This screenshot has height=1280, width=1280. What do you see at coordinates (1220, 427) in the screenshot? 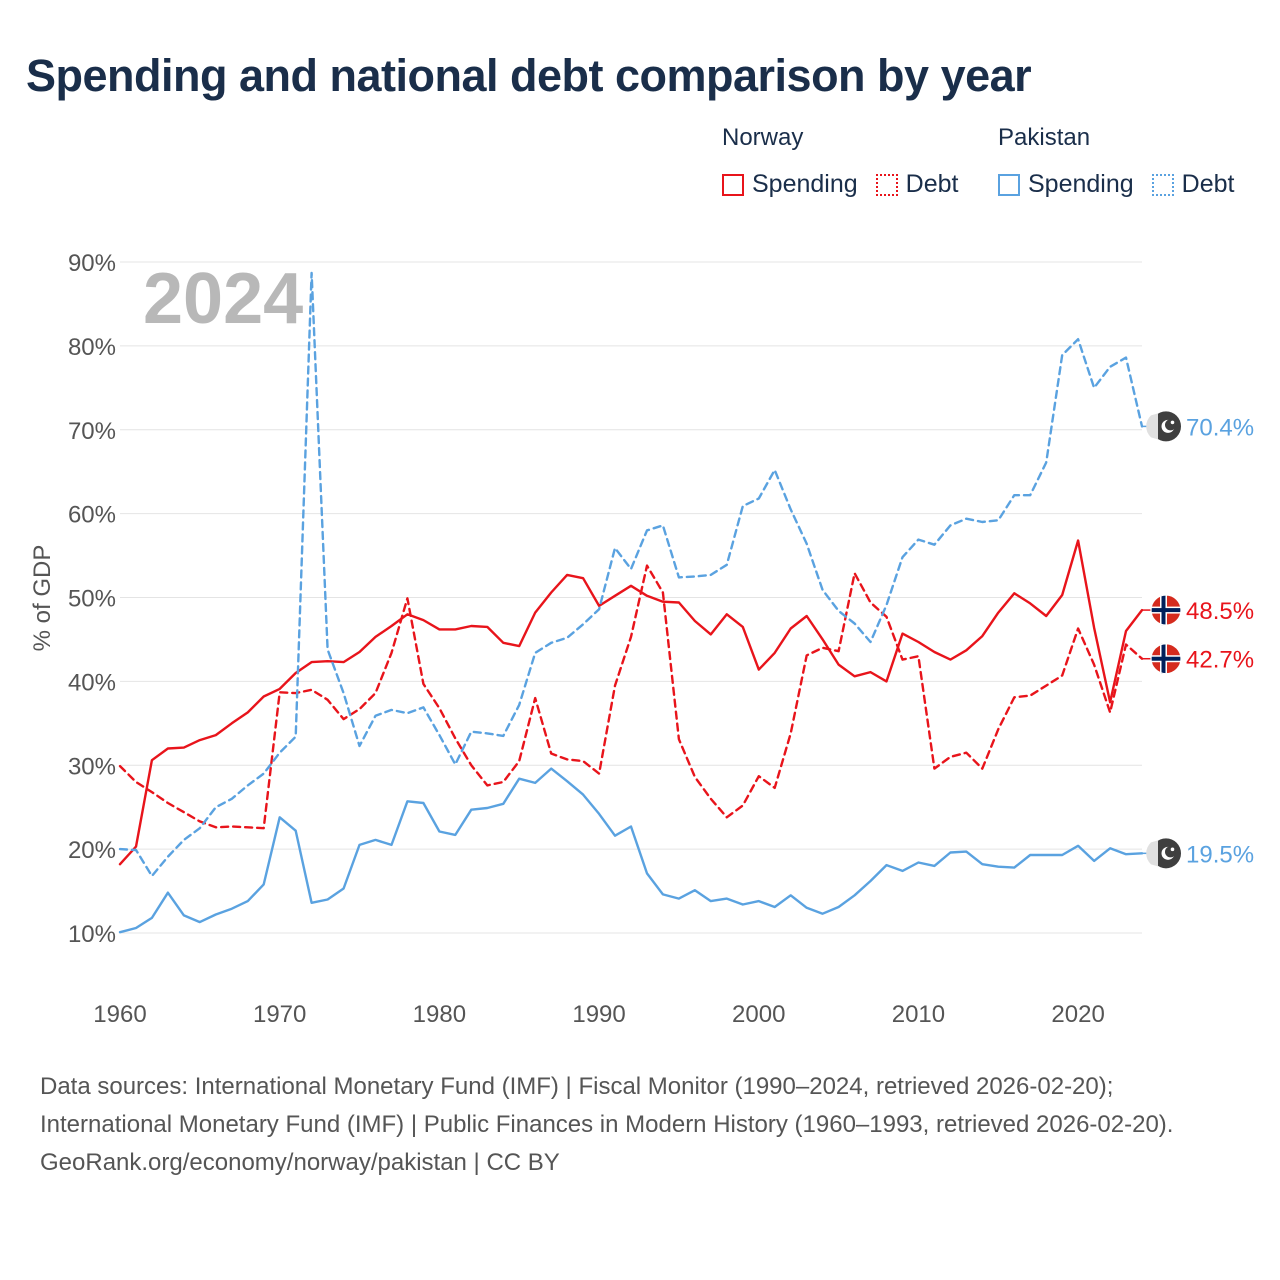
I see `end-value-label: 70.4%` at bounding box center [1220, 427].